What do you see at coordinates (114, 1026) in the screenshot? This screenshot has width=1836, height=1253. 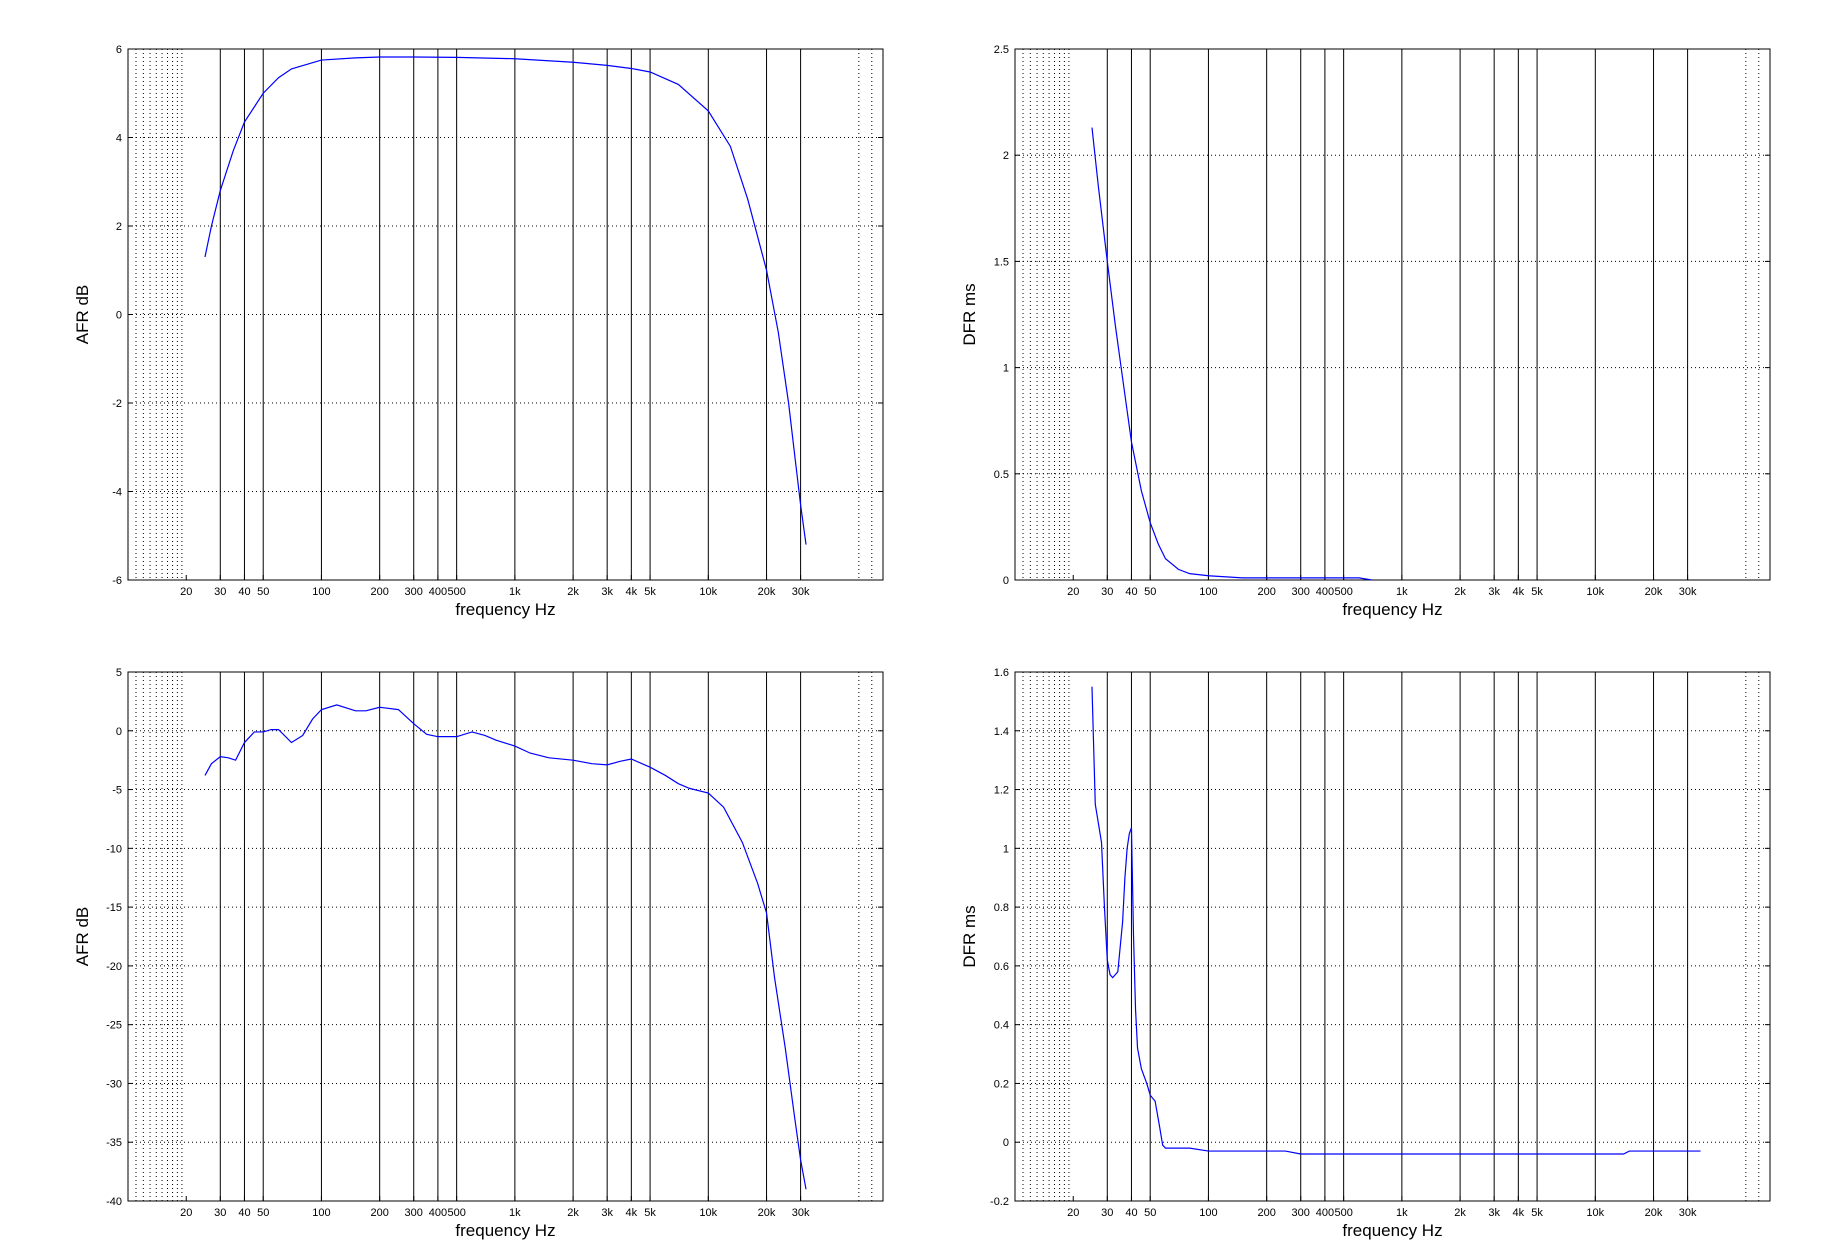 I see `y-tick-label: -25` at bounding box center [114, 1026].